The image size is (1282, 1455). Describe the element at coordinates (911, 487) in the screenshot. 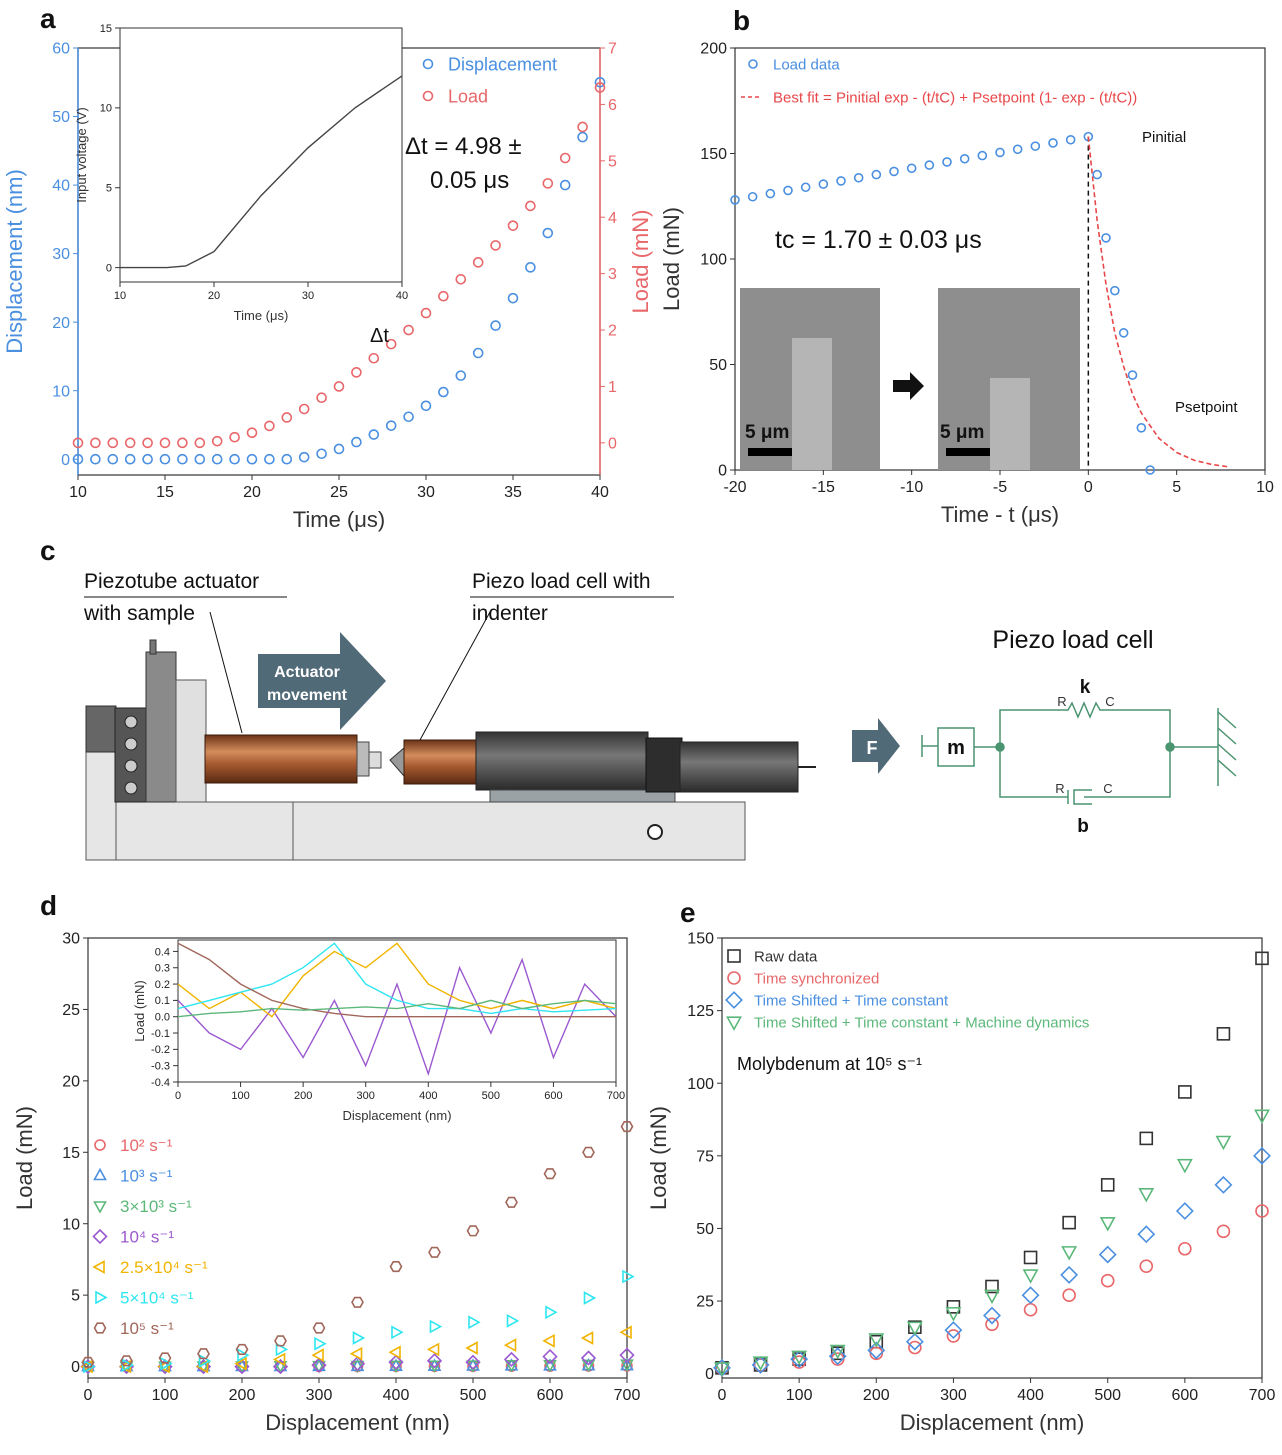

I see `x-tick-label: -10` at that location.